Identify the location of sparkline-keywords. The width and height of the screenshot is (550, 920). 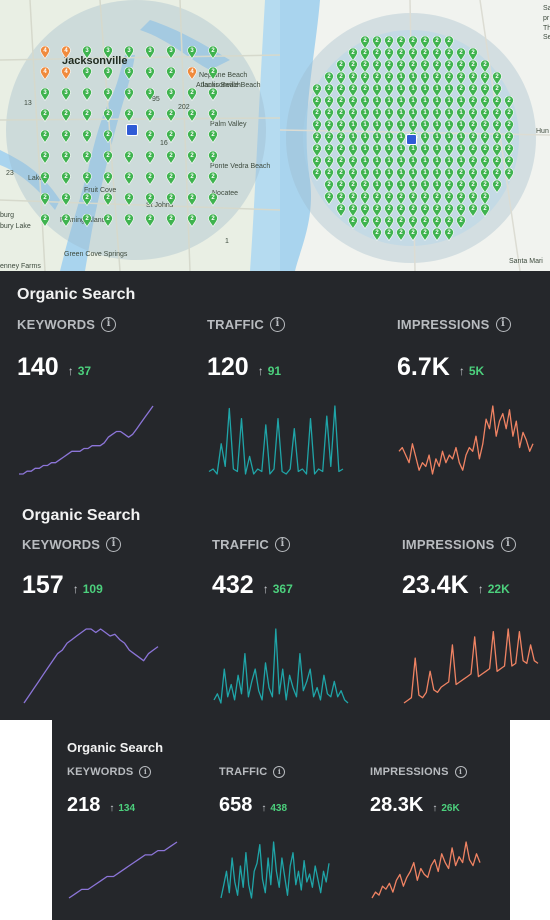
(123, 870).